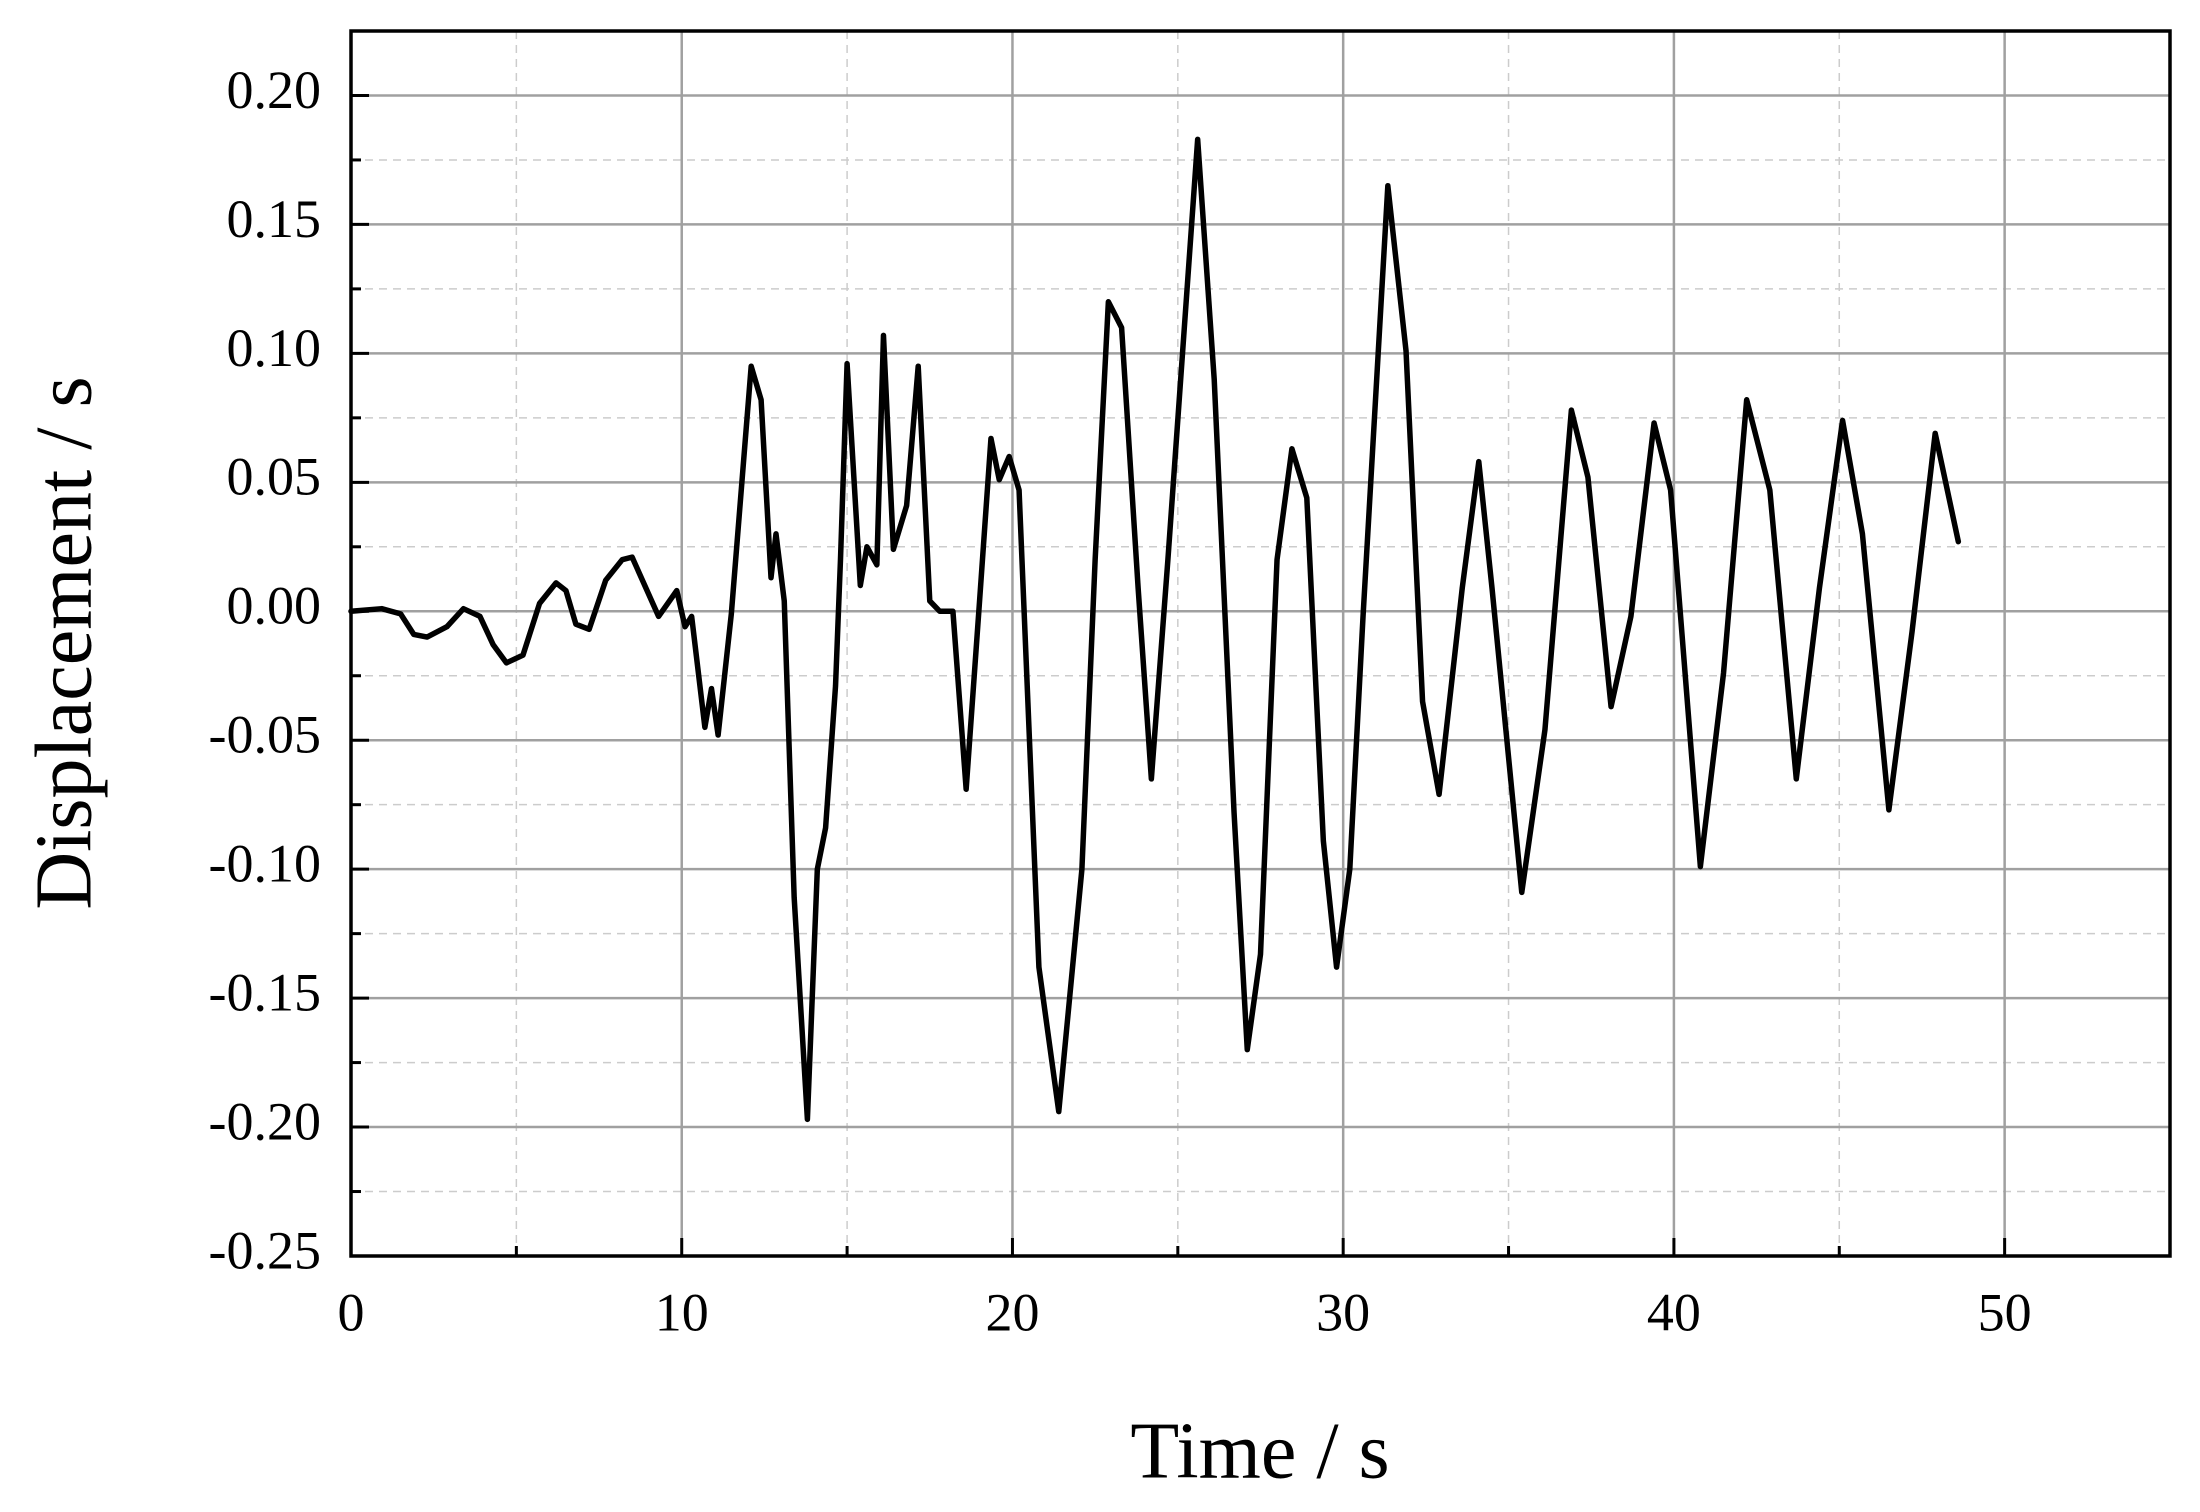  Describe the element at coordinates (265, 864) in the screenshot. I see `y-tick-label: -0.10` at that location.